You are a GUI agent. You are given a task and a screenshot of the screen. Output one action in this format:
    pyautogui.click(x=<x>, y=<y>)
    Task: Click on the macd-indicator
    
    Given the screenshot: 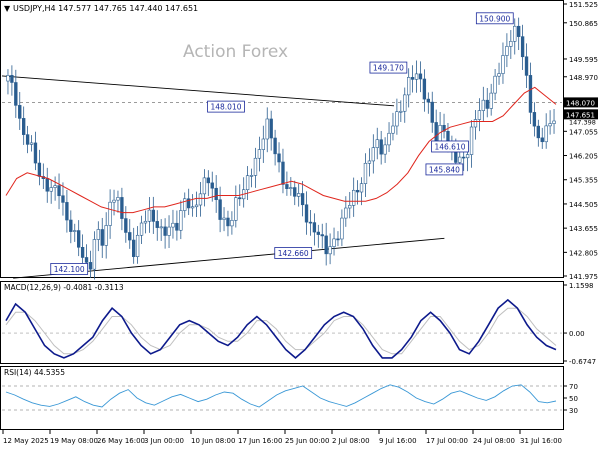 What is the action you would take?
    pyautogui.click(x=282, y=328)
    